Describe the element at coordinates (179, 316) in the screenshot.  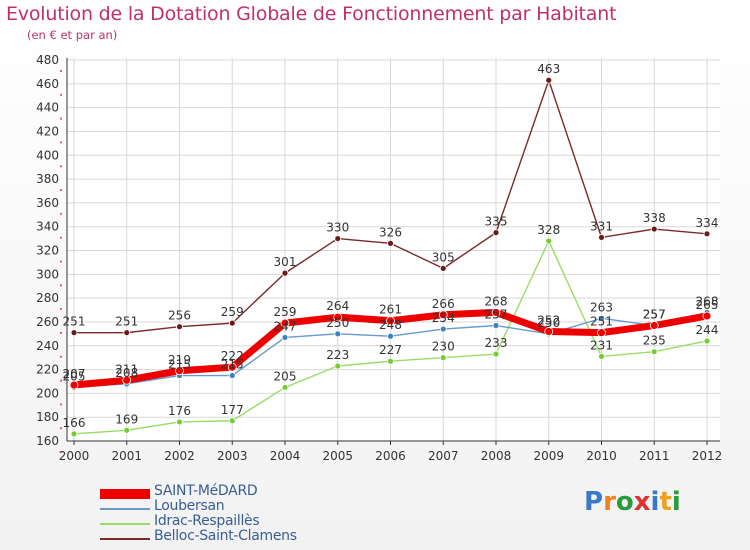
I see `data-label-3: 256` at that location.